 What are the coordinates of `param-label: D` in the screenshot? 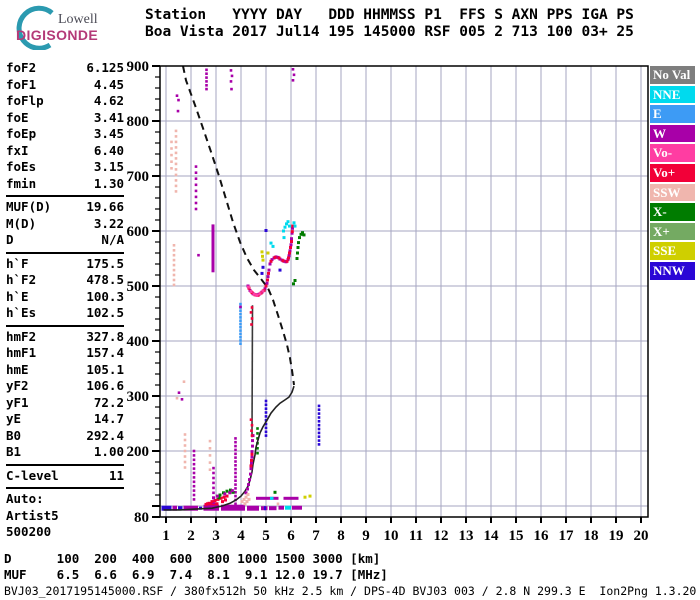 It's located at (10, 239).